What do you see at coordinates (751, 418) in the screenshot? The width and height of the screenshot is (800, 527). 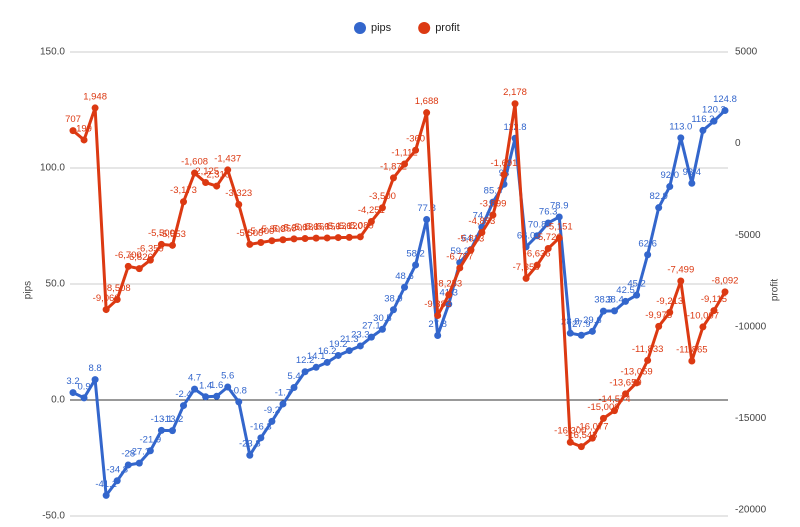 I see `y2-tick-label: -15000` at bounding box center [751, 418].